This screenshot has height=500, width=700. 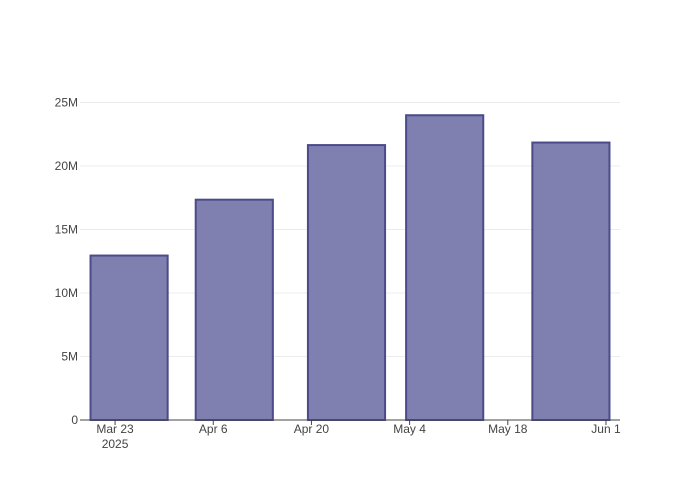 I want to click on y-tick-label: 10M, so click(x=66, y=293).